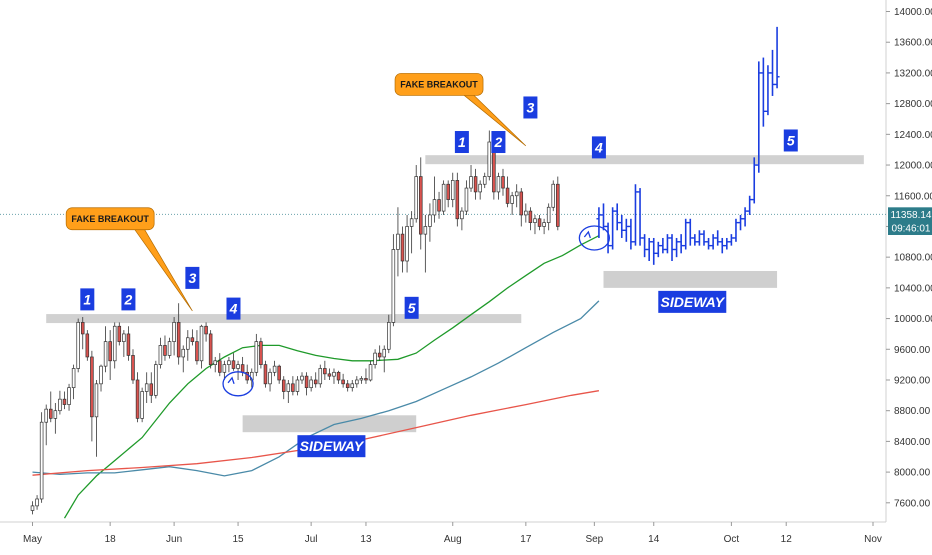 This screenshot has width=932, height=555. What do you see at coordinates (111, 539) in the screenshot?
I see `x-tick-label: 18` at bounding box center [111, 539].